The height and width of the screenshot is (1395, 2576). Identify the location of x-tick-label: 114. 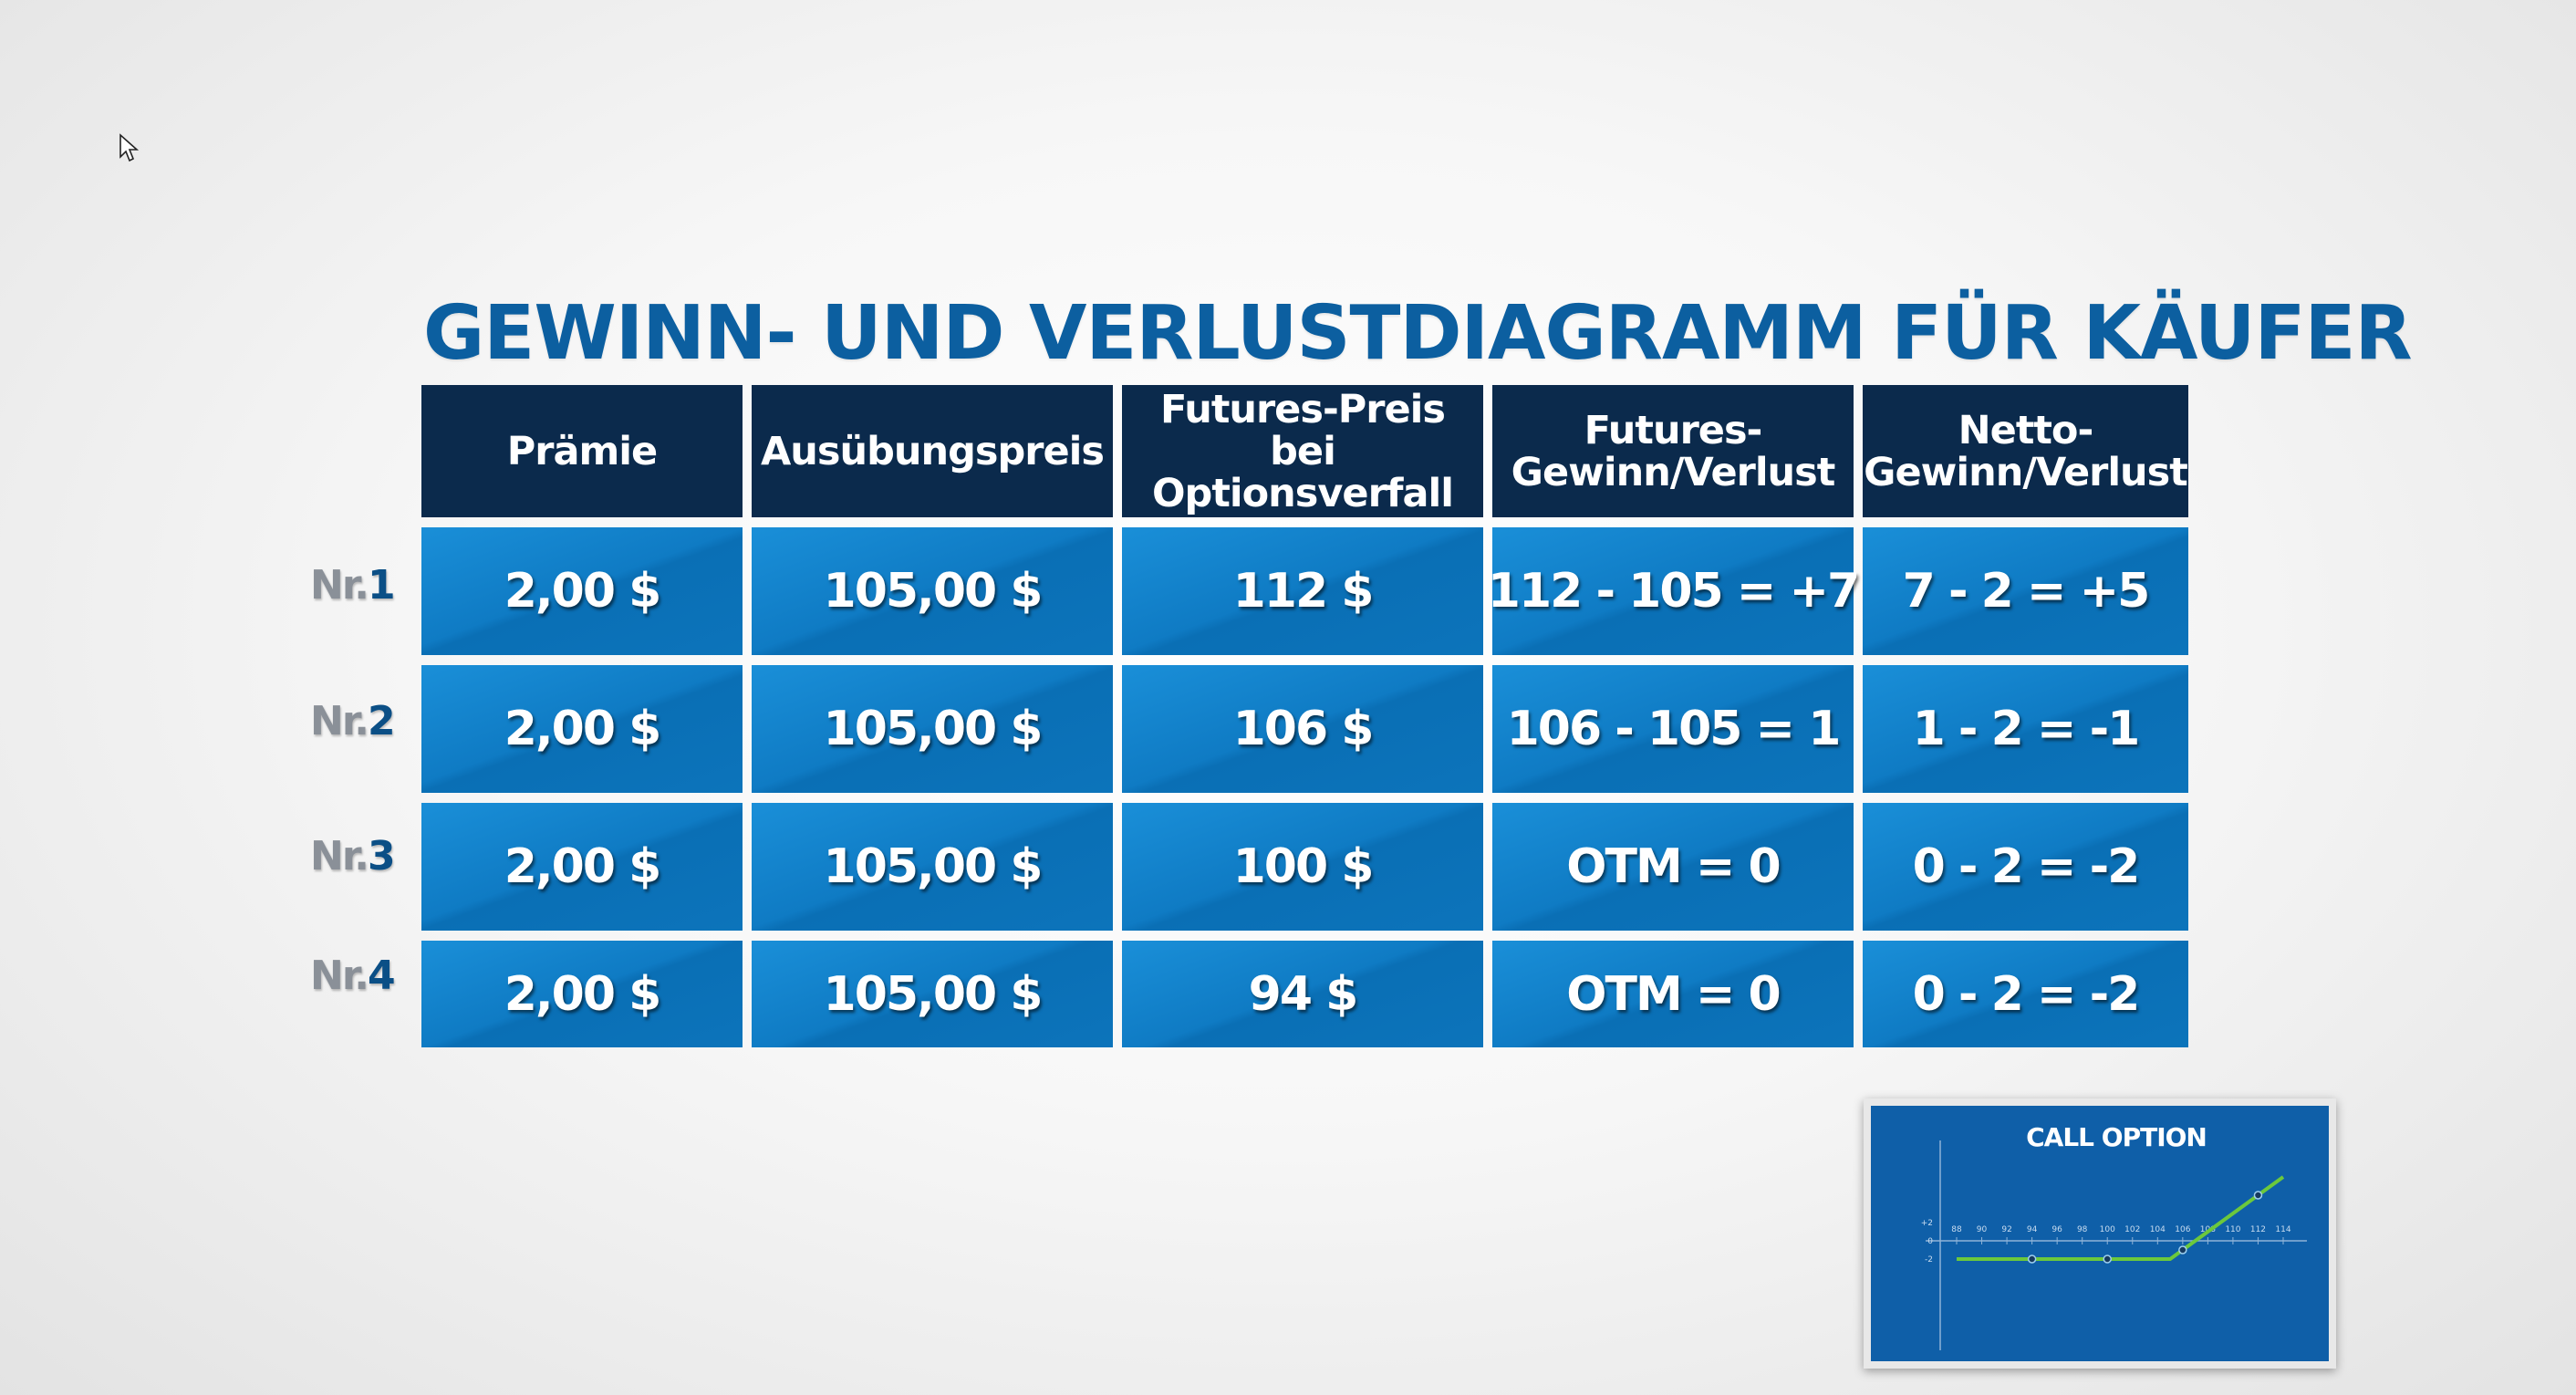
(2282, 1229).